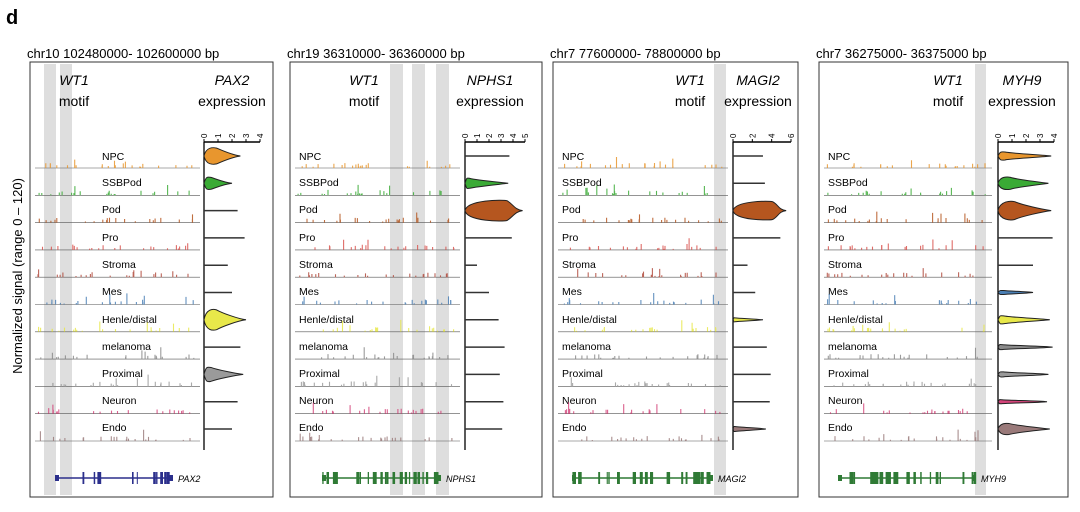  Describe the element at coordinates (129, 320) in the screenshot. I see `cell-type-label: Henle/distal` at that location.